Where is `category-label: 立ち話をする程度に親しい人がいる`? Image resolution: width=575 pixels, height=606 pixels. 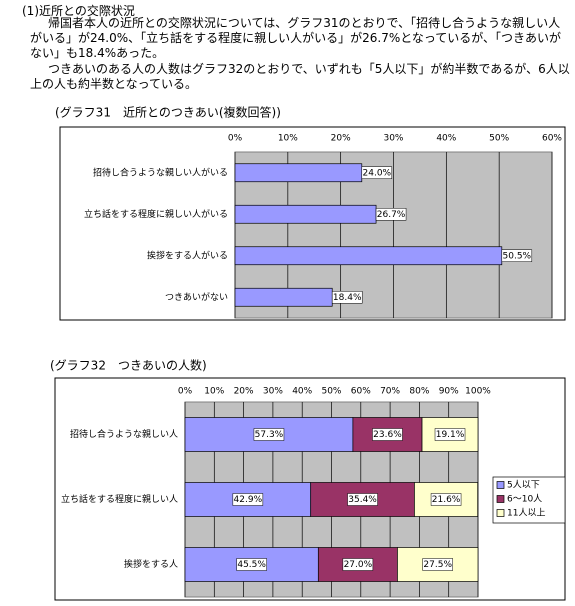
category-label: 立ち話をする程度に親しい人がいる is located at coordinates (156, 214).